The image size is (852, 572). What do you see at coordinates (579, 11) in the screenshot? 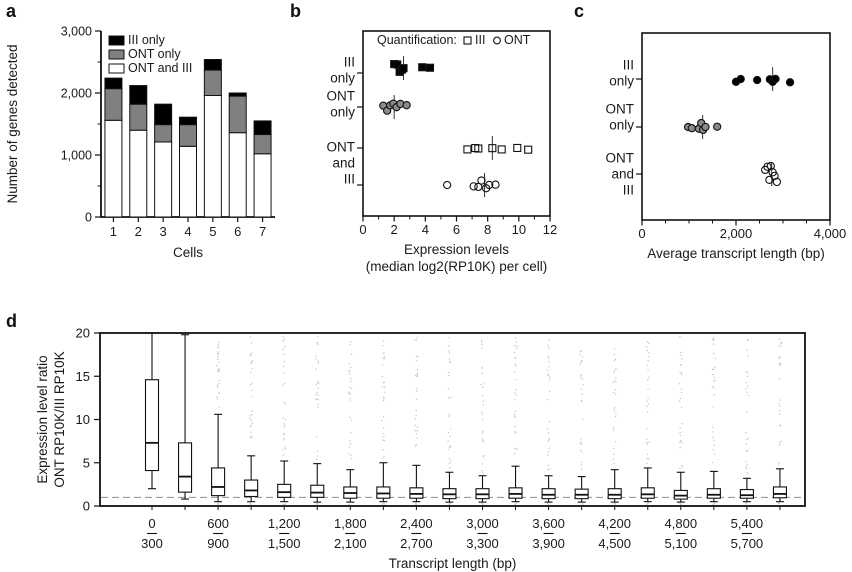
I see `panel-c-letter: c` at bounding box center [579, 11].